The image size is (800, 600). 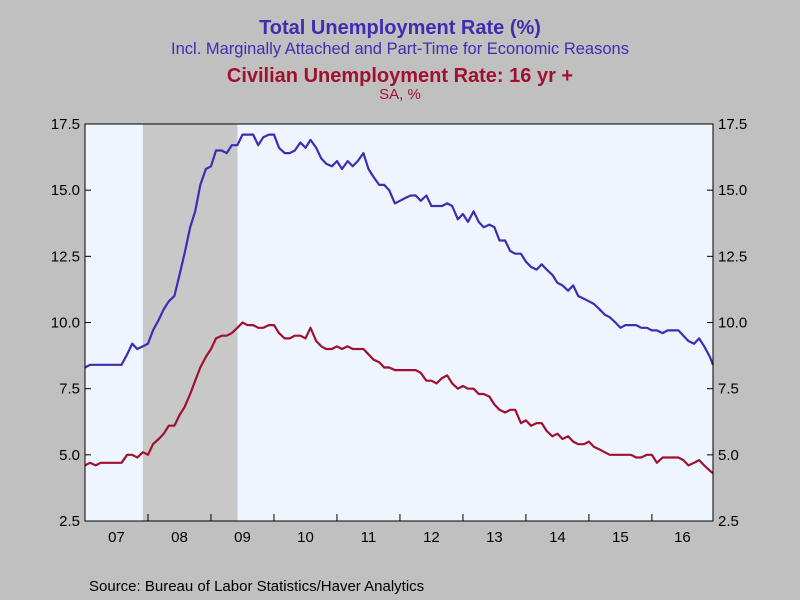 What do you see at coordinates (728, 389) in the screenshot?
I see `y-tick-label-right: 7.5` at bounding box center [728, 389].